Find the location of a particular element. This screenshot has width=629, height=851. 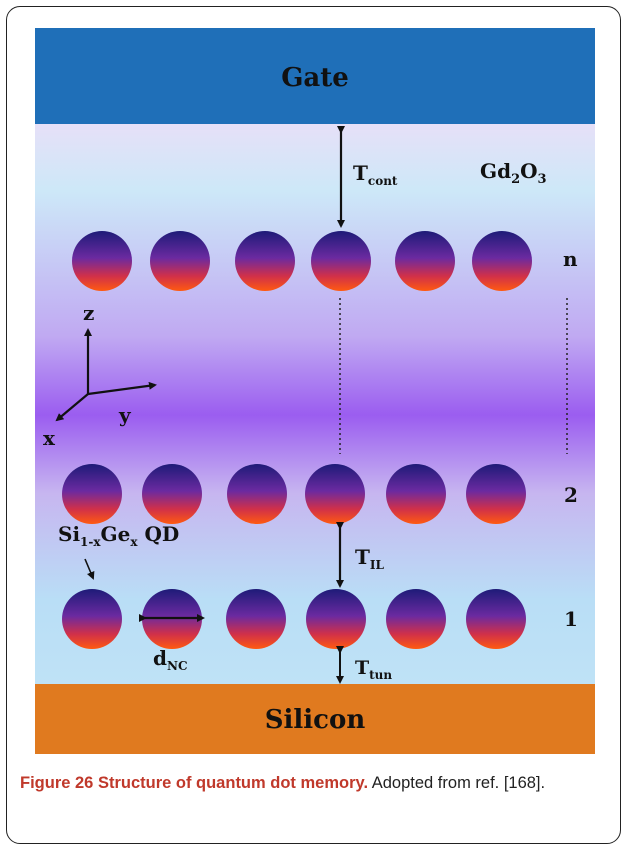

d-nc-label: dNC is located at coordinates (170, 659).